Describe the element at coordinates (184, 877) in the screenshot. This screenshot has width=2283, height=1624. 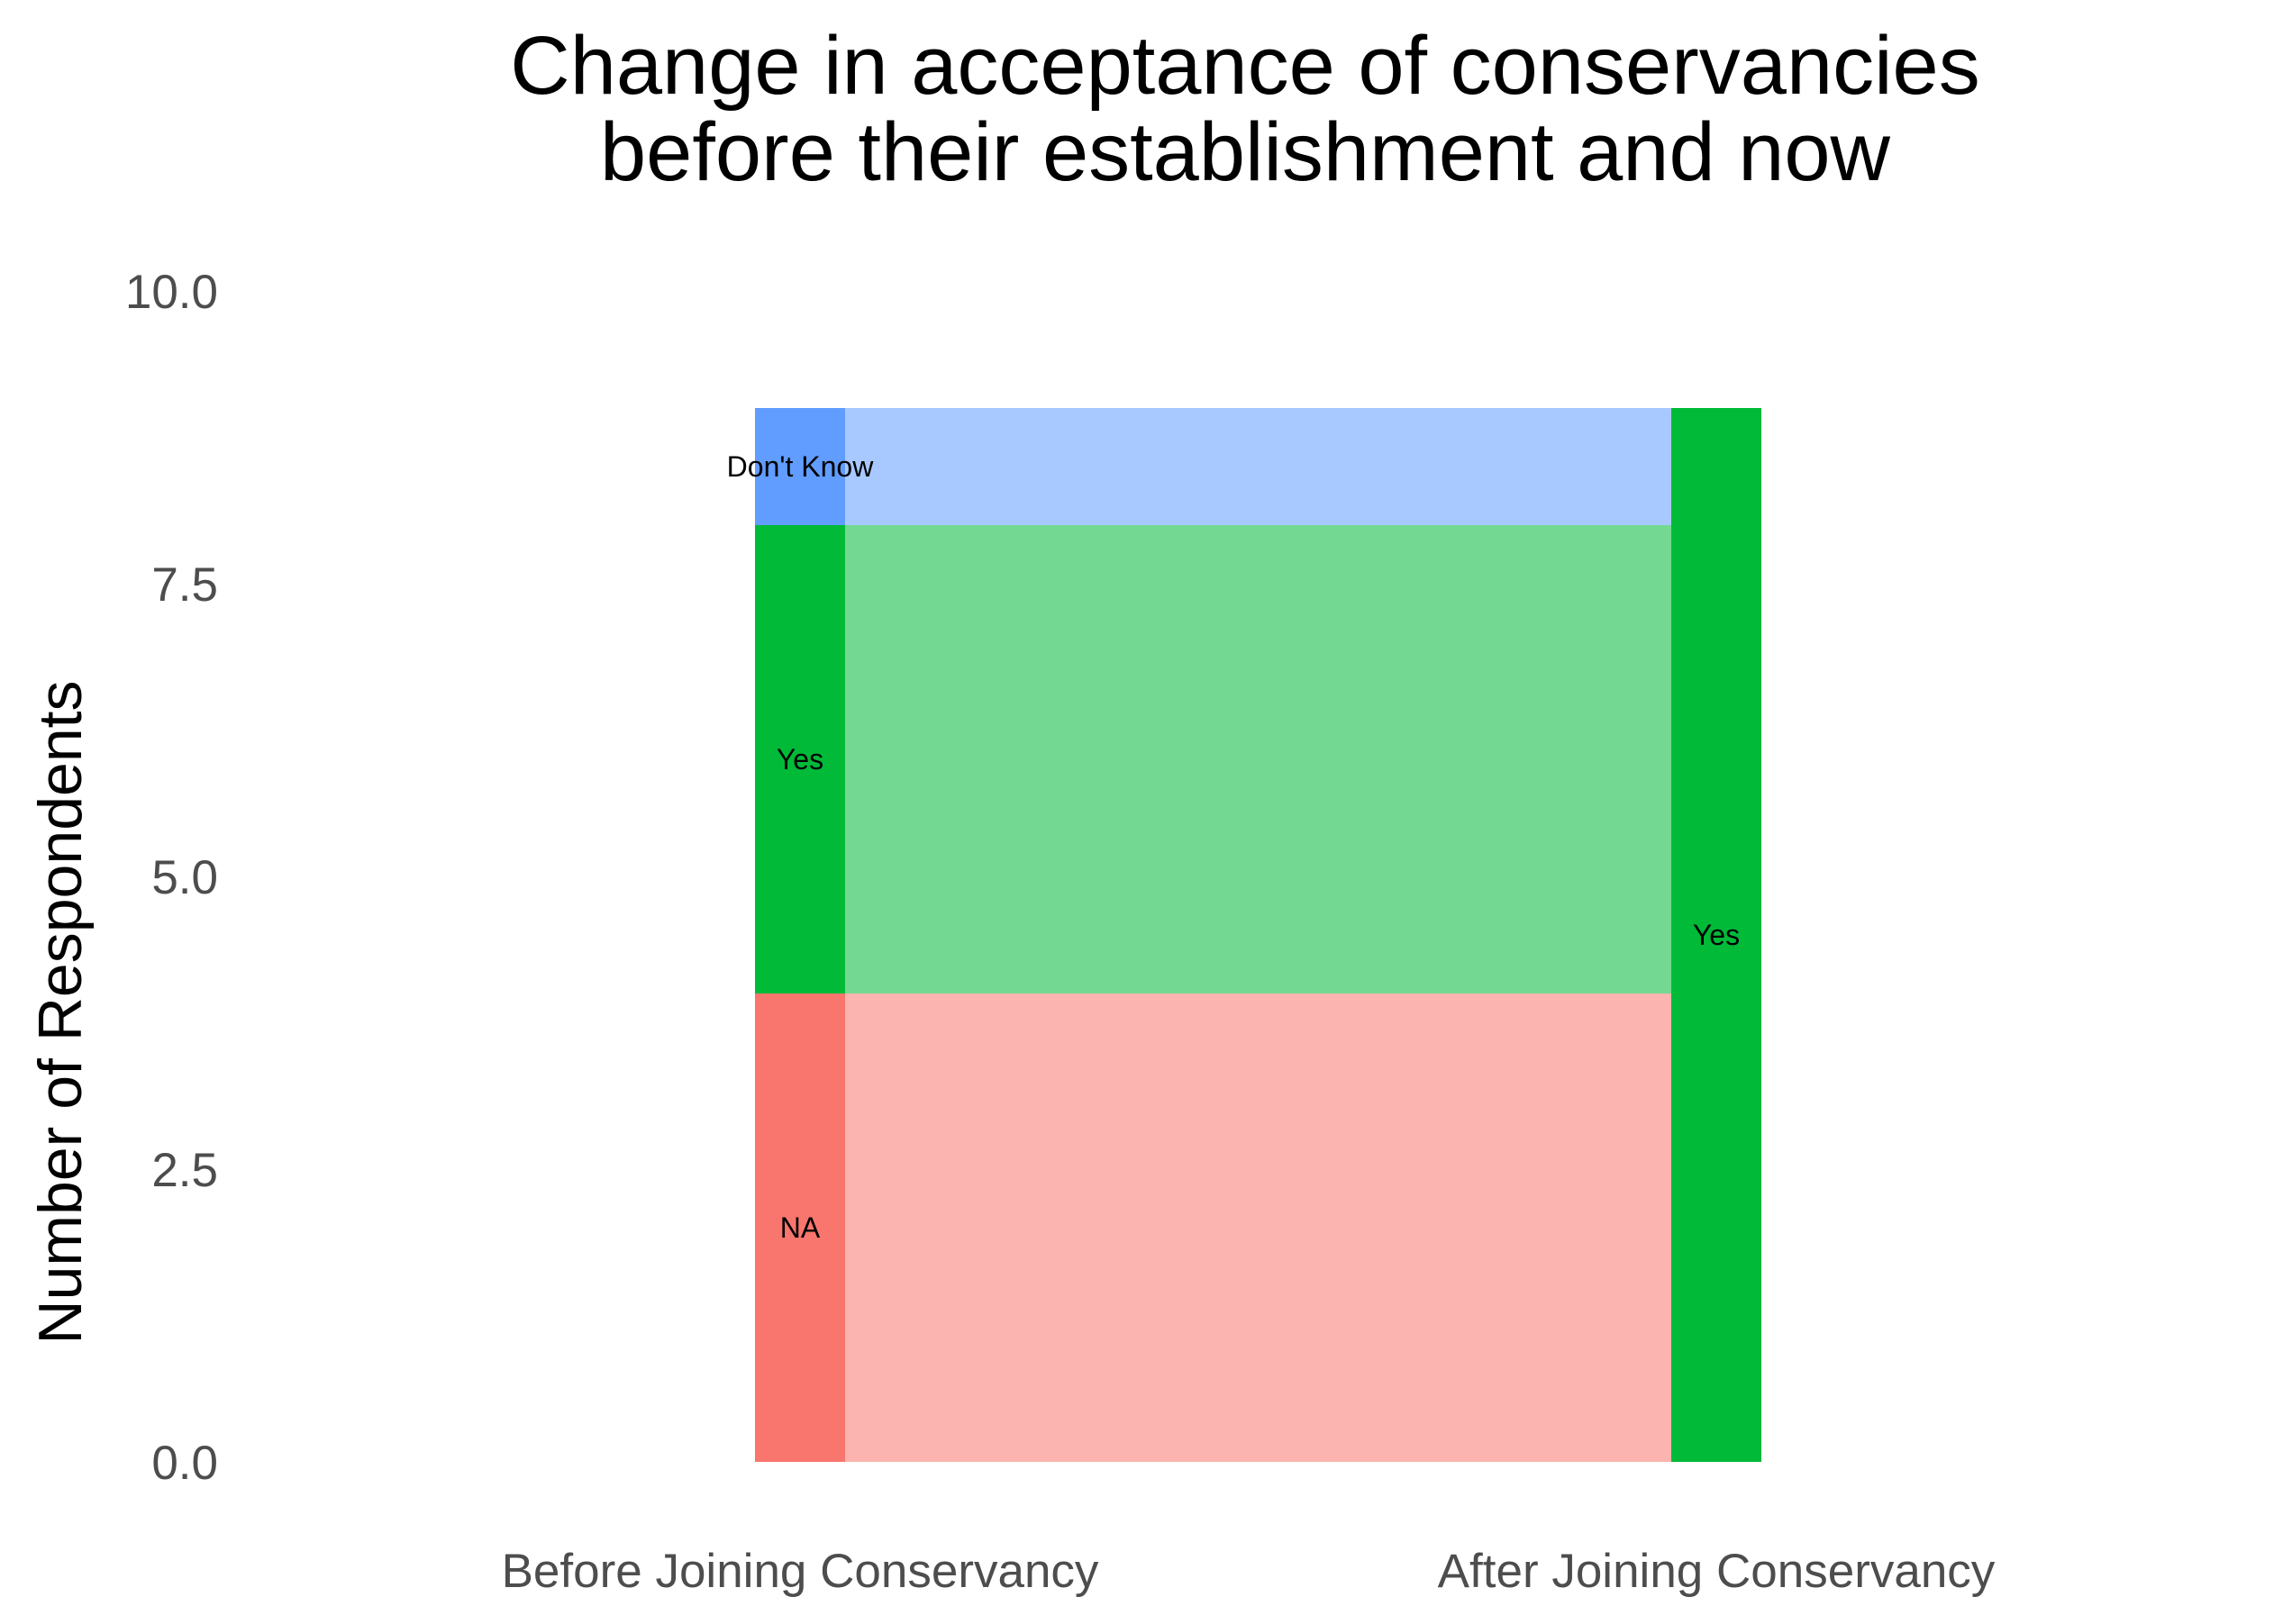
I see `y-tick-label: 5.0` at that location.